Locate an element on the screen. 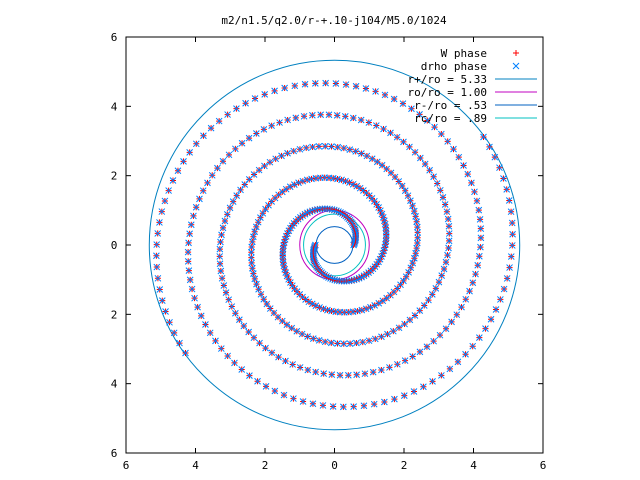 The height and width of the screenshot is (480, 640). y-tick-label: 2 is located at coordinates (114, 314).